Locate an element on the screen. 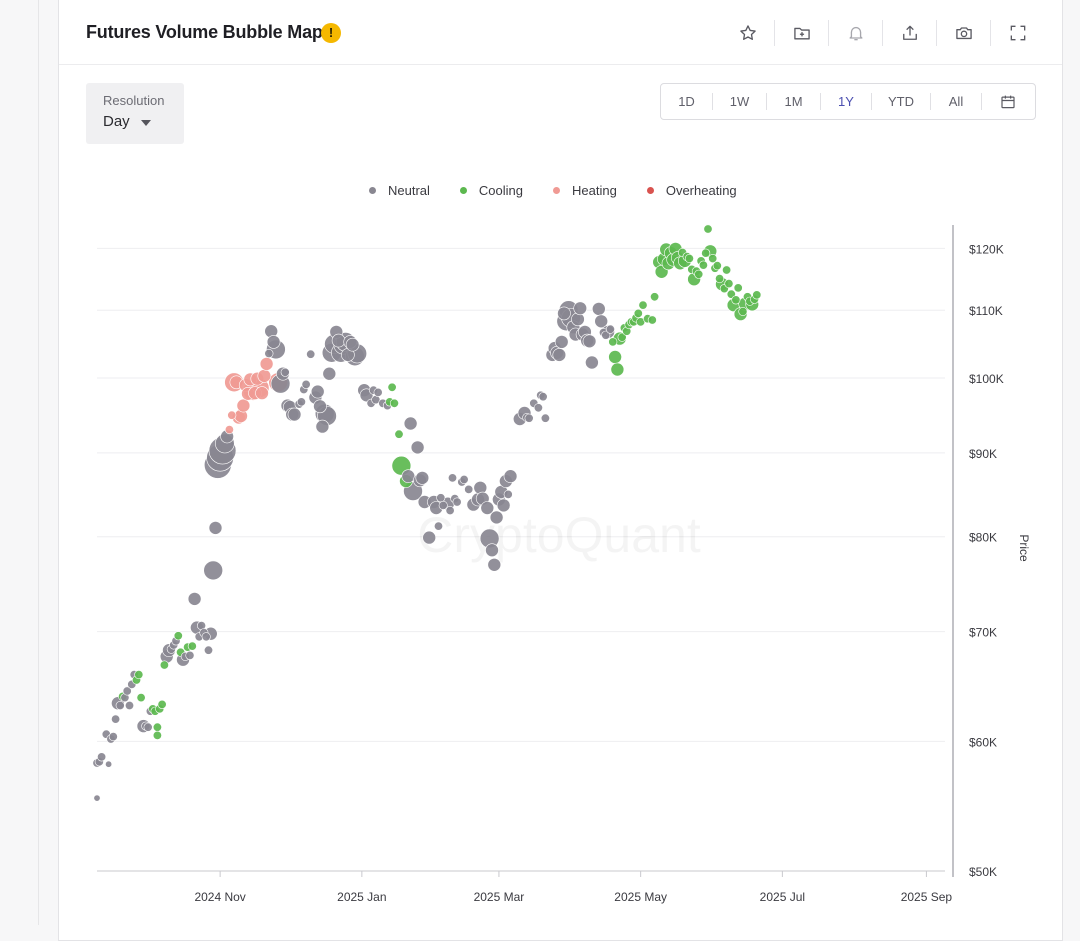 This screenshot has height=941, width=1080. period-1w: 1W is located at coordinates (739, 101).